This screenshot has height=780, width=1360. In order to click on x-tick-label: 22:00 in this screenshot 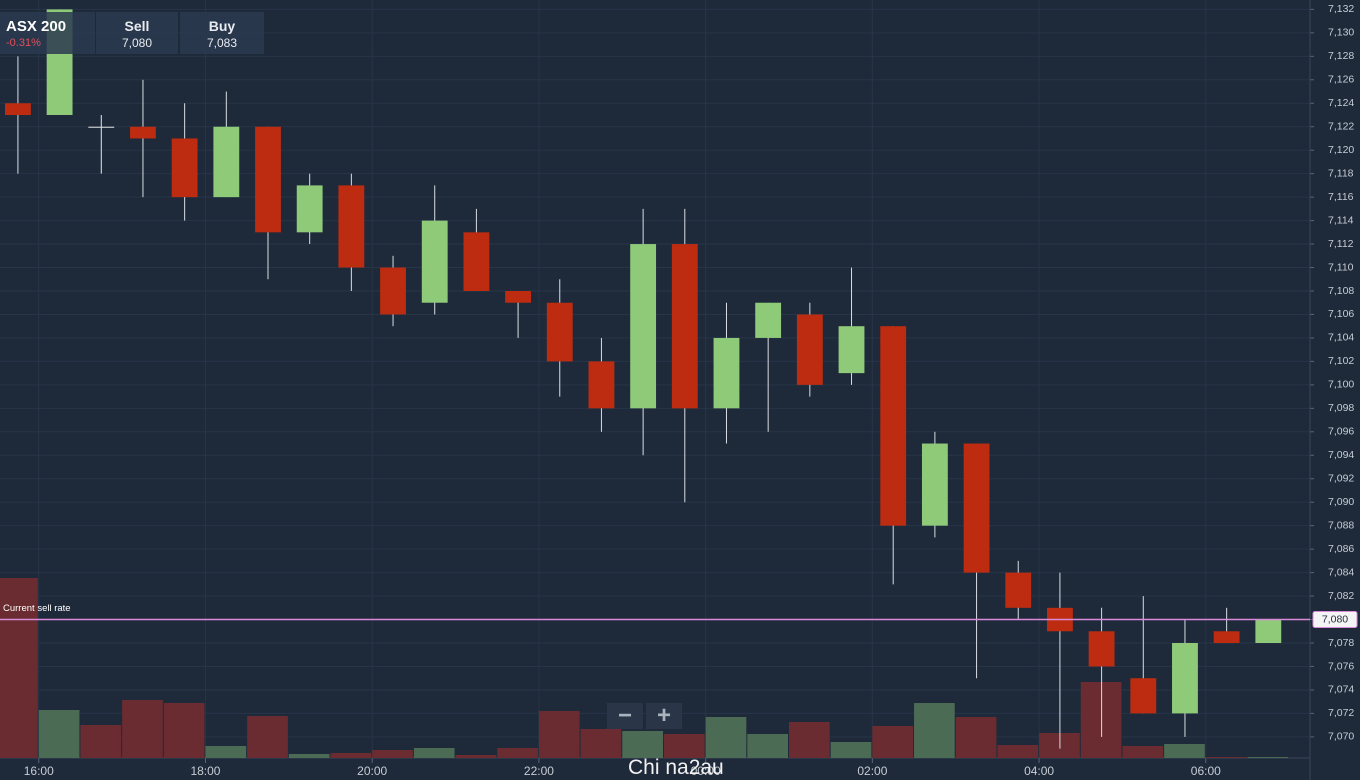, I will do `click(539, 771)`.